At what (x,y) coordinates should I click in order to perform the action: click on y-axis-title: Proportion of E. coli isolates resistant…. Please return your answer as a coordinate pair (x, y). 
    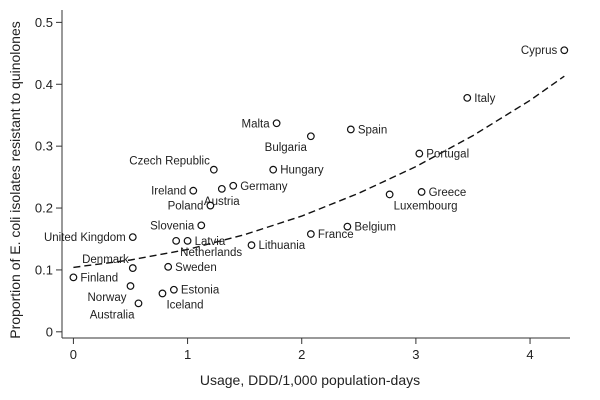
    Looking at the image, I should click on (15, 180).